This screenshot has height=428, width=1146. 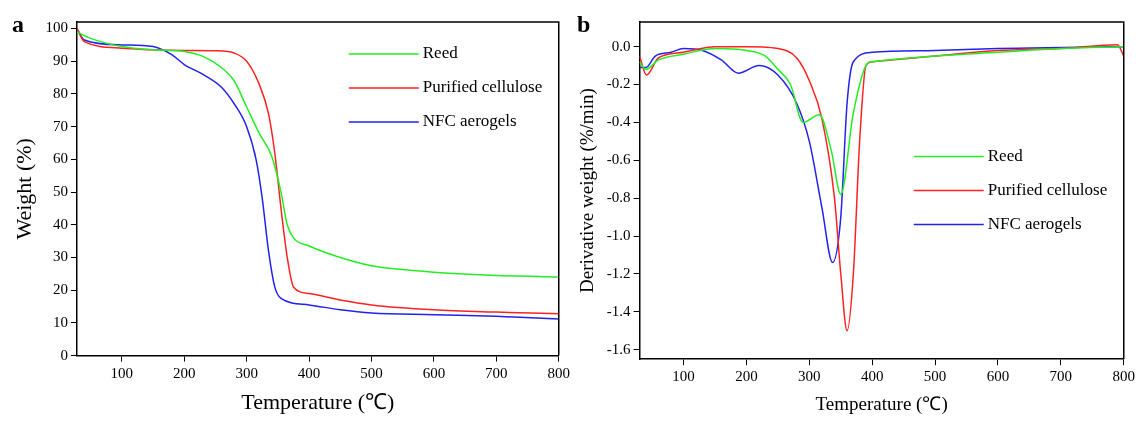 What do you see at coordinates (60, 256) in the screenshot?
I see `y-tick-label: 30` at bounding box center [60, 256].